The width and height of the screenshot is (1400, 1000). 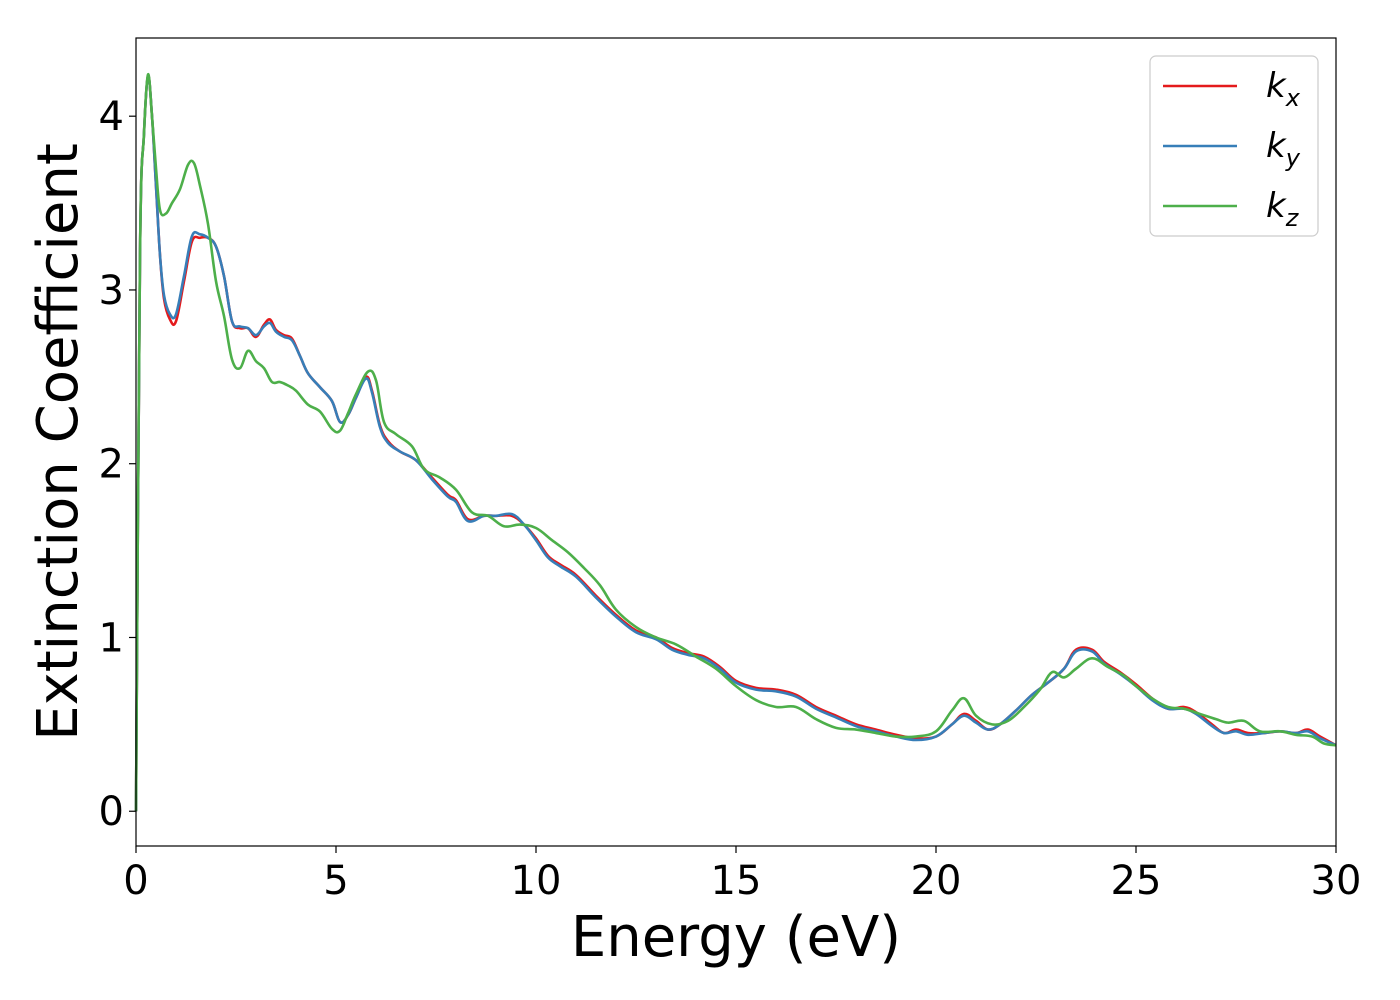 I want to click on y-axis: 0 1 2 3 4, so click(x=117, y=464).